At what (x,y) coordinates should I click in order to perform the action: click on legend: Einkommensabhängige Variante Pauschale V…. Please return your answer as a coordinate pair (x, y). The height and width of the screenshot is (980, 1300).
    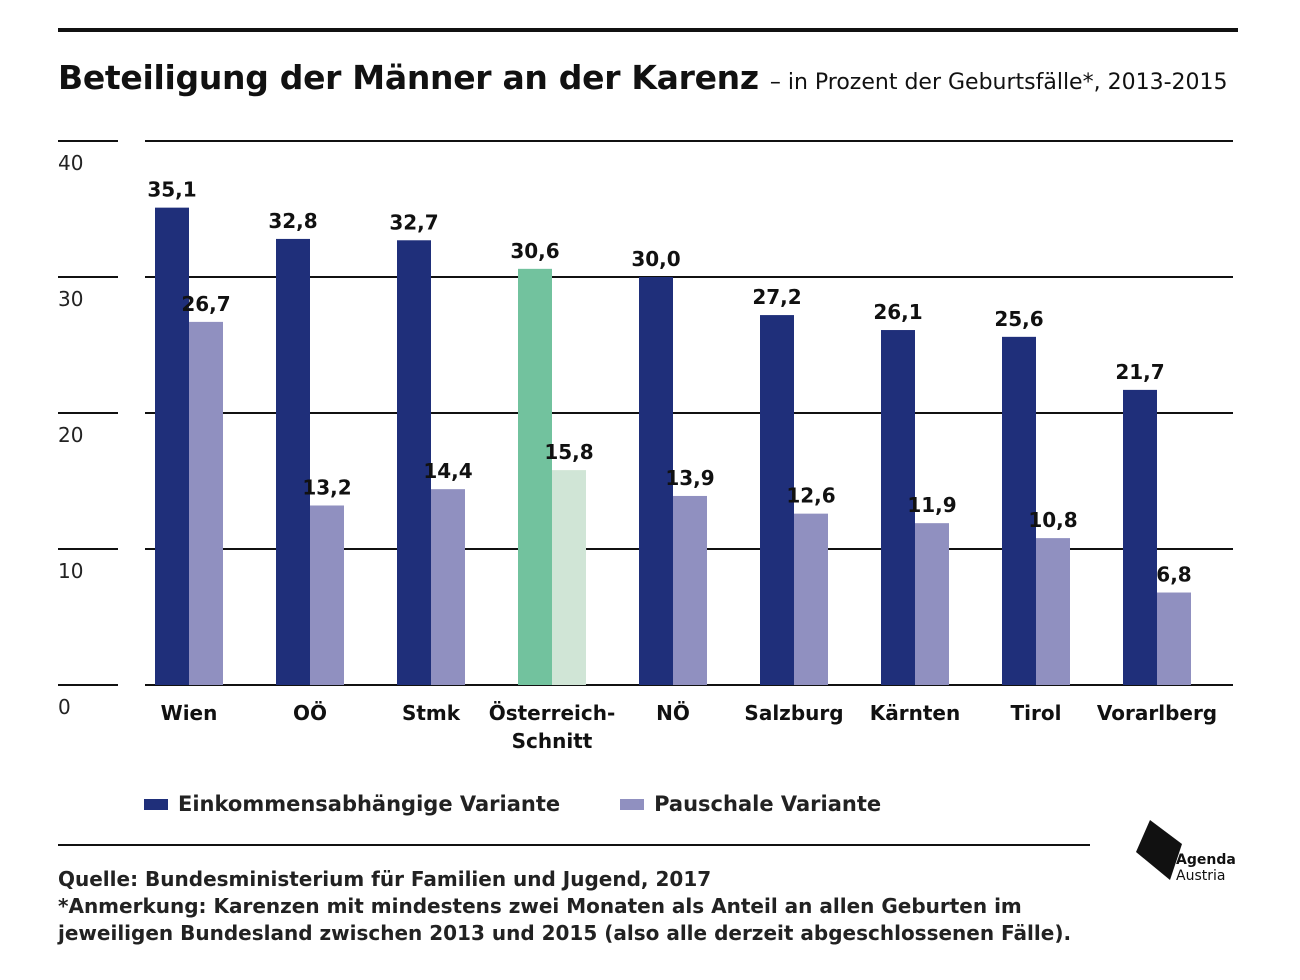
    Looking at the image, I should click on (542, 804).